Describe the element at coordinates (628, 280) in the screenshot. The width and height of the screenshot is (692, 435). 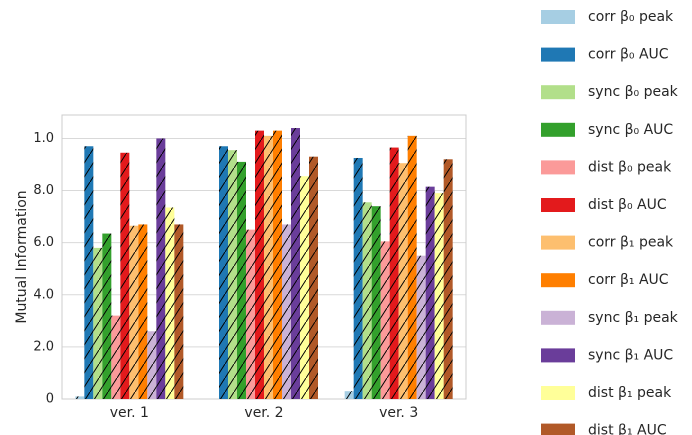
I see `legend-label: corr β₁ AUC` at that location.